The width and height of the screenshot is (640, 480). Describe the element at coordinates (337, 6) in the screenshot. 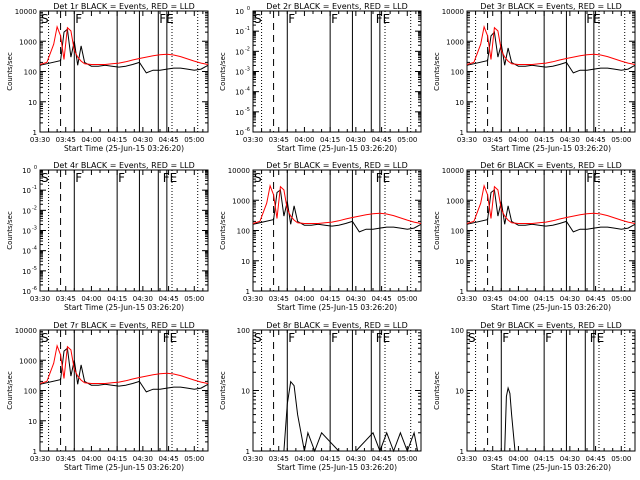

I see `panel-title: Det 2r BLACK = Events, RED = LLD` at that location.